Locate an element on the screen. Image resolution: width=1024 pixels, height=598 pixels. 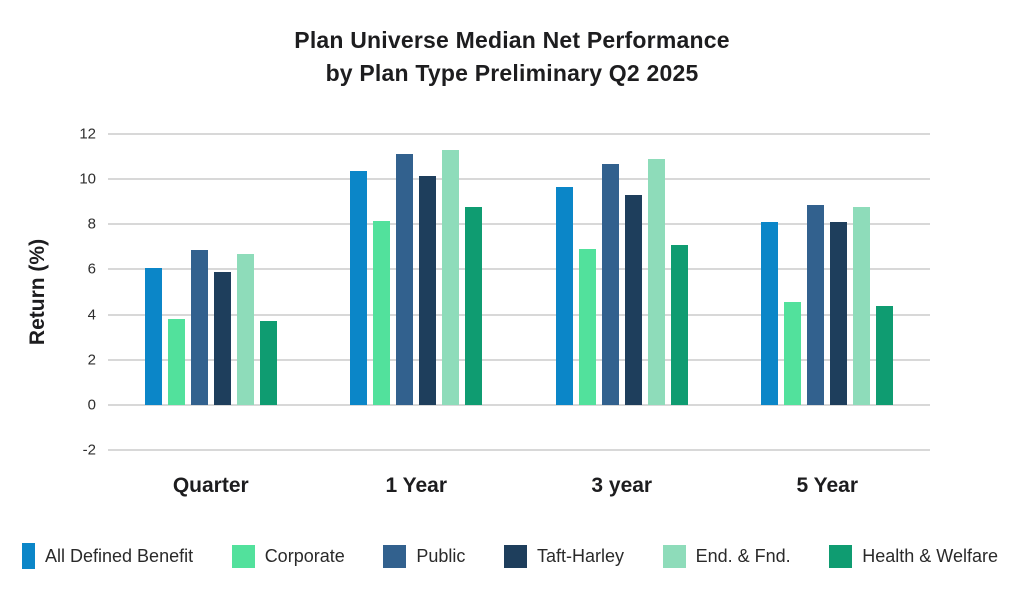
bar-corporate-quarter is located at coordinates (176, 362).